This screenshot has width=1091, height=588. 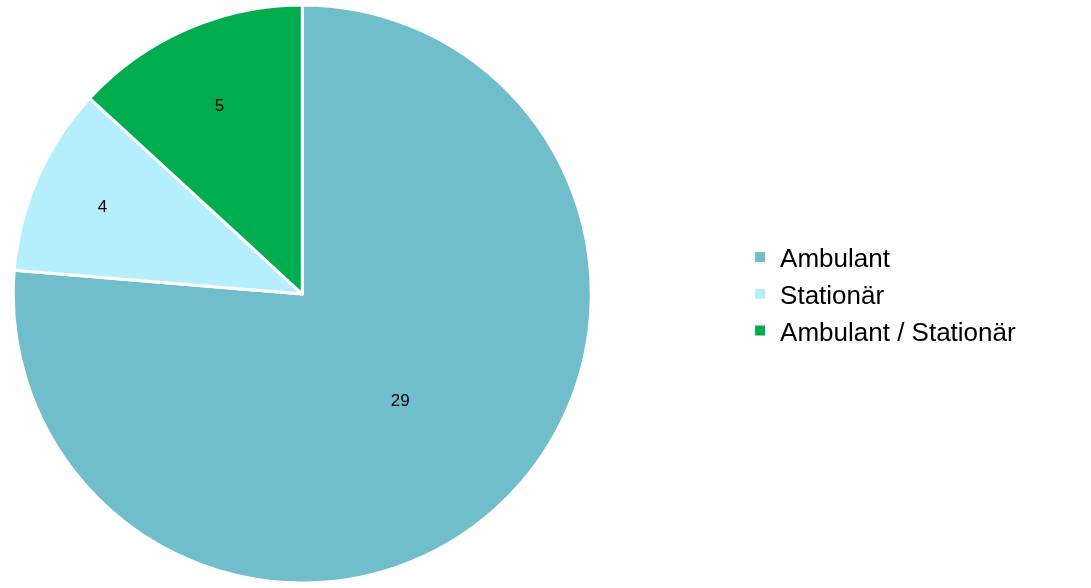 What do you see at coordinates (102, 206) in the screenshot?
I see `data-label: 4` at bounding box center [102, 206].